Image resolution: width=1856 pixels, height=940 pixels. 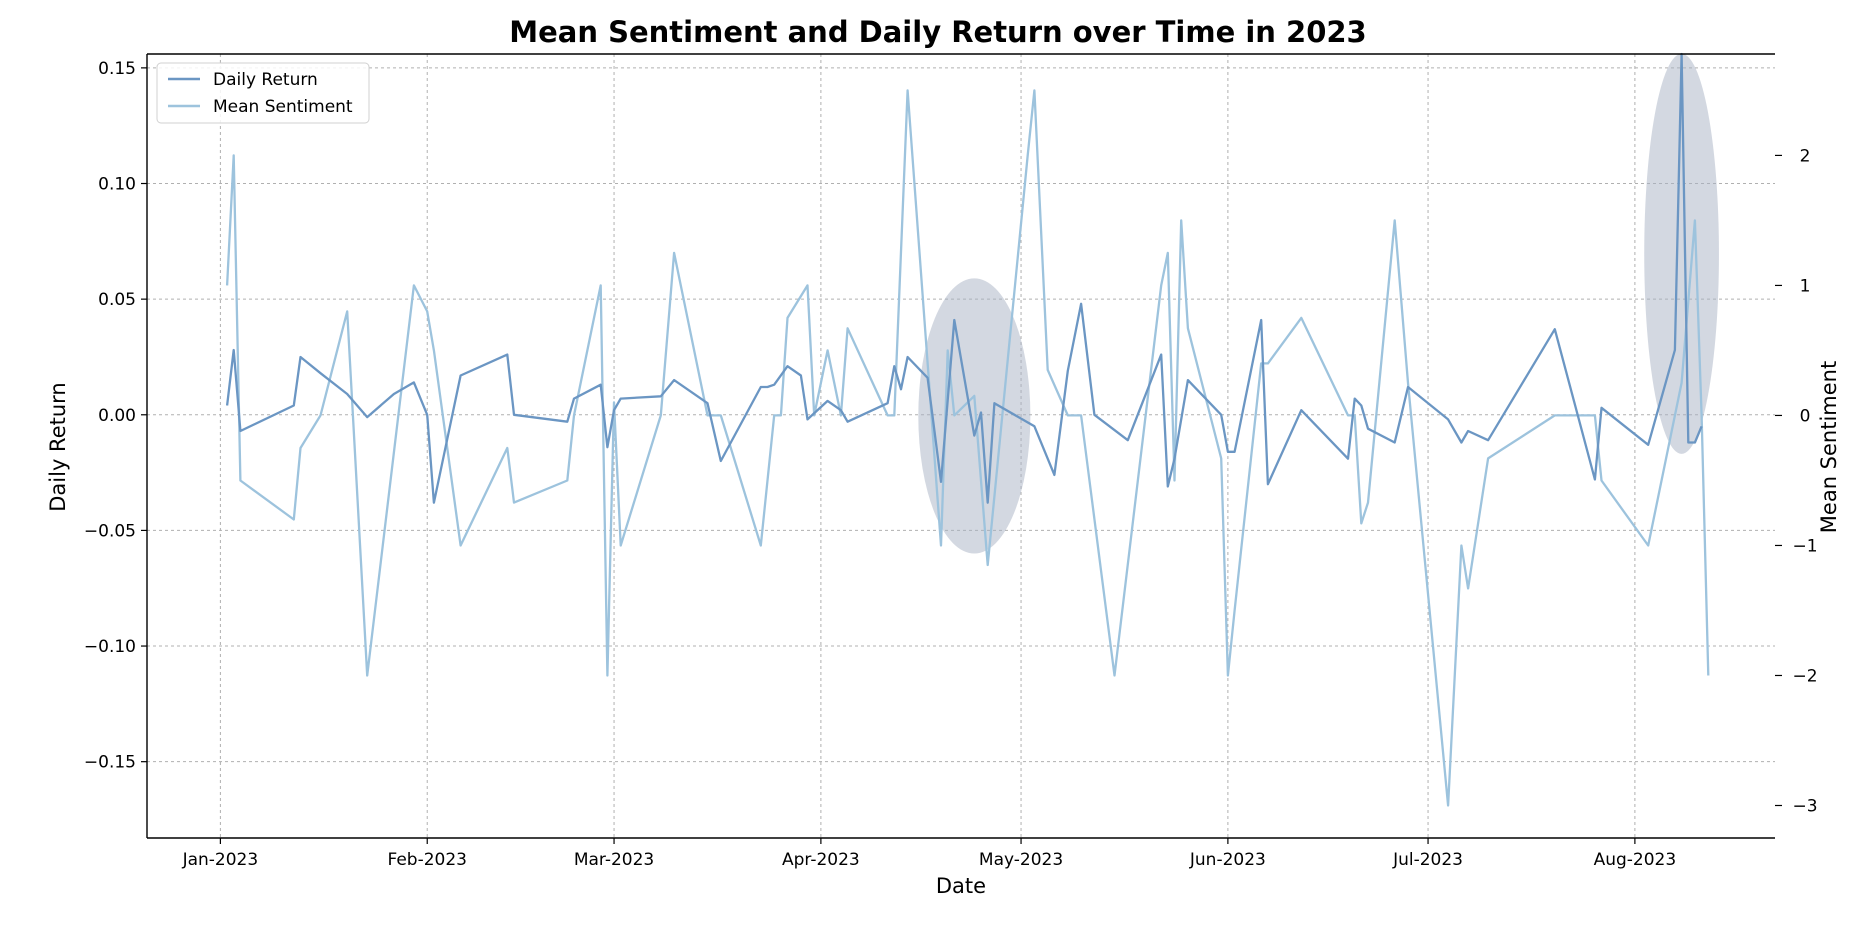 What do you see at coordinates (1805, 286) in the screenshot?
I see `y-right-tick-label: 1` at bounding box center [1805, 286].